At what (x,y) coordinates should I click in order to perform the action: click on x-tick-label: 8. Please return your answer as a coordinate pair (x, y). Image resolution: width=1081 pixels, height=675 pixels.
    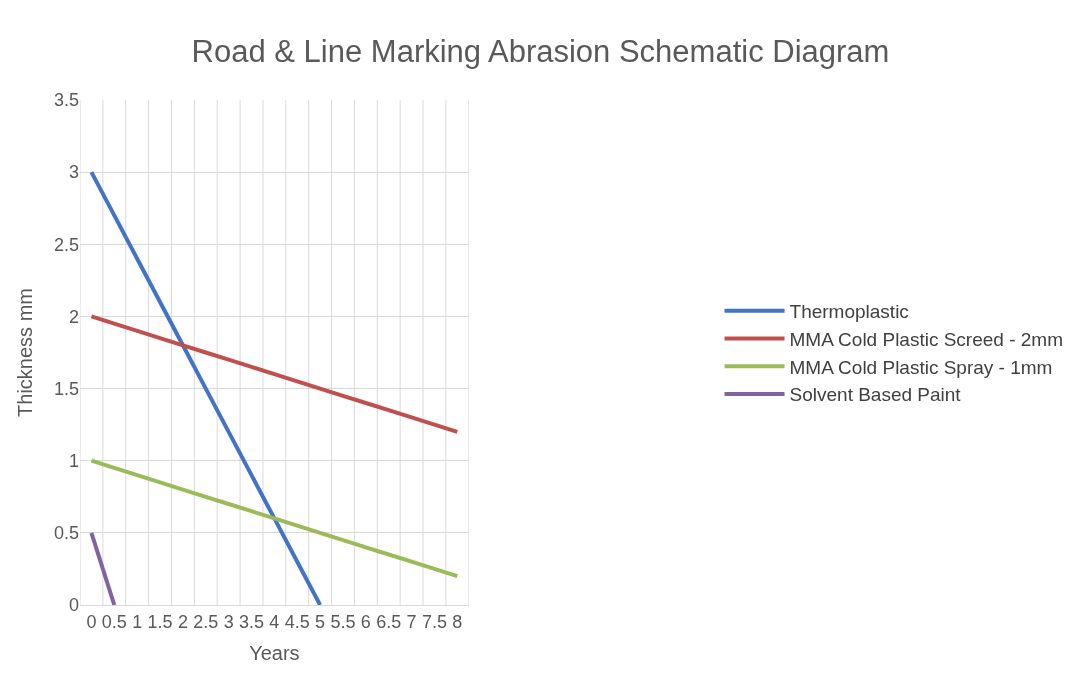
    Looking at the image, I should click on (457, 621).